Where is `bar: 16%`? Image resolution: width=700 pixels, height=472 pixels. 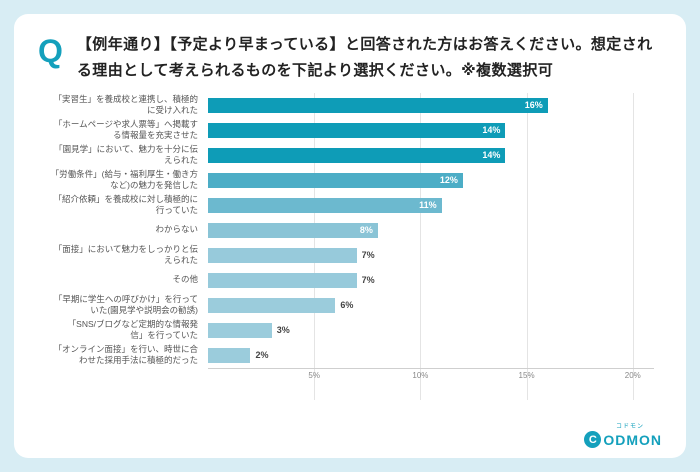
bar: 16% is located at coordinates (378, 105).